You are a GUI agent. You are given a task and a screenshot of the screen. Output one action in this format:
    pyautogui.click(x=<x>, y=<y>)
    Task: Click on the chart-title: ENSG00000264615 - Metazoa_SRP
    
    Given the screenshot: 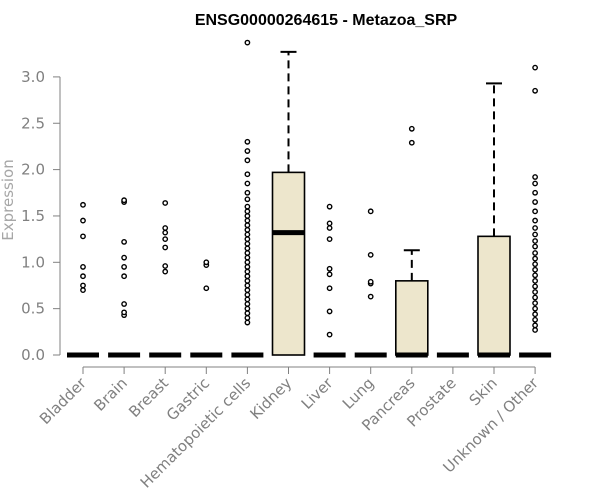 What is the action you would take?
    pyautogui.click(x=326, y=20)
    